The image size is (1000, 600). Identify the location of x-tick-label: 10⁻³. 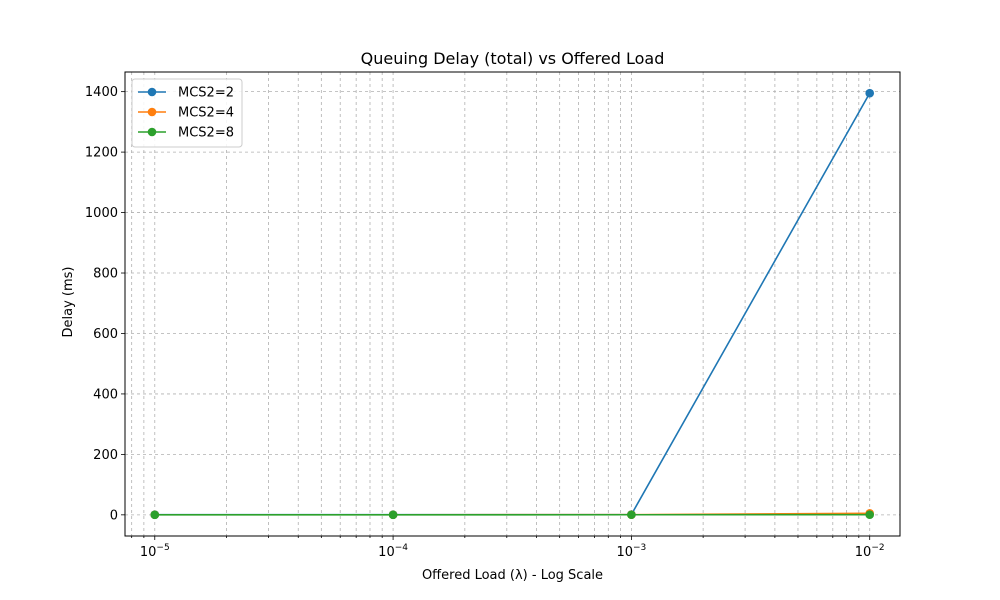
(631, 551).